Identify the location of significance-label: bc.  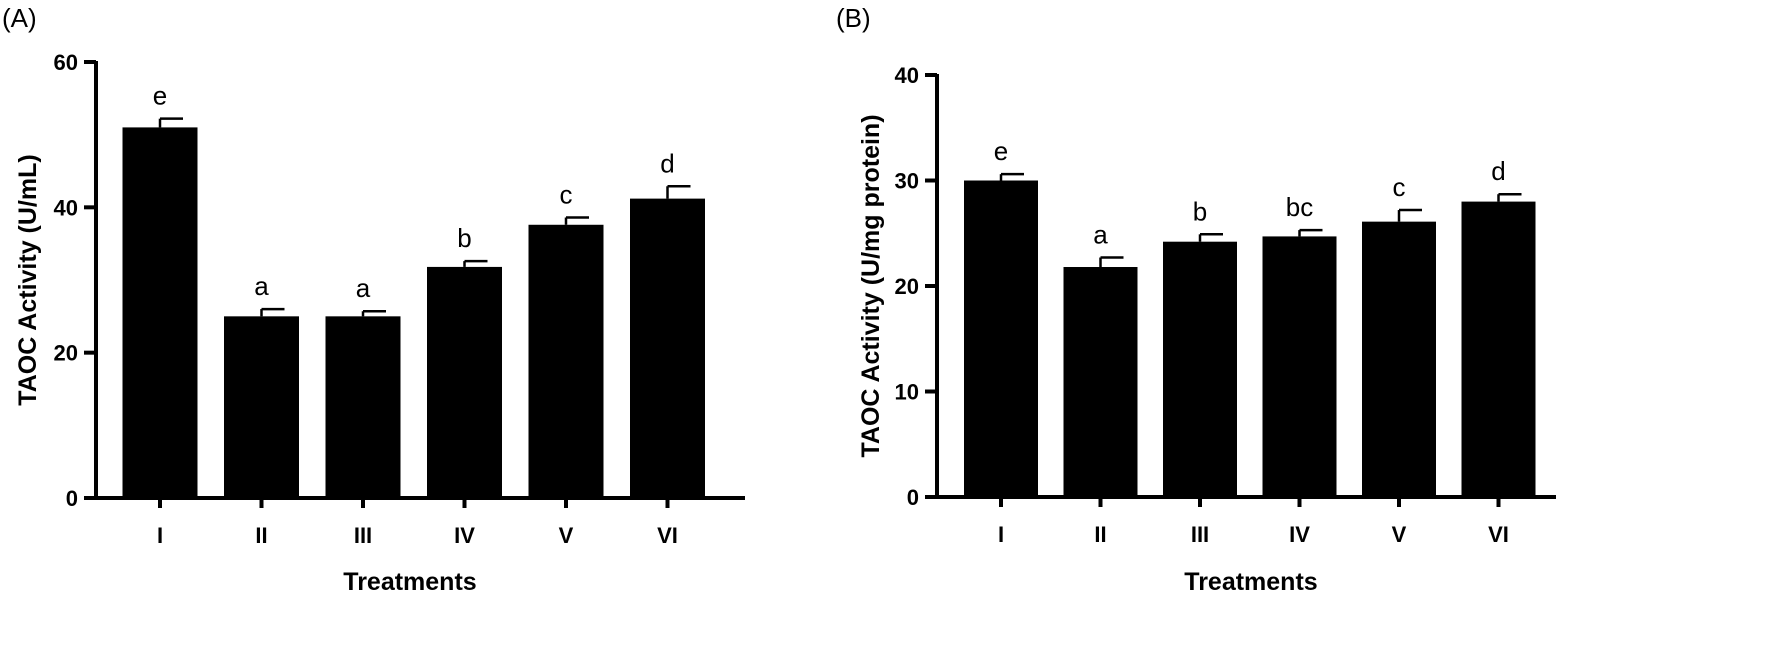
(1299, 207).